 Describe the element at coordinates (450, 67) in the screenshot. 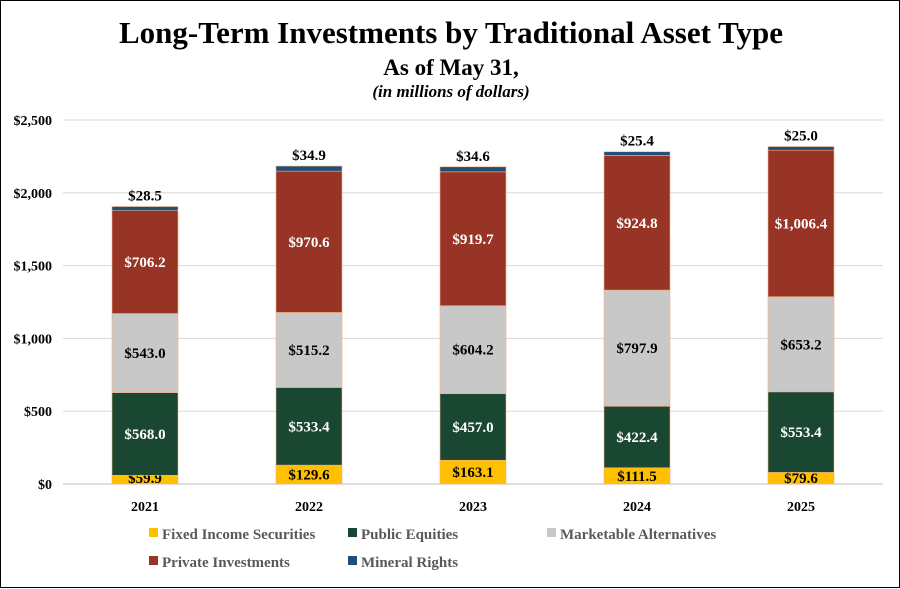

I see `chart-subtitle: As of May 31,` at that location.